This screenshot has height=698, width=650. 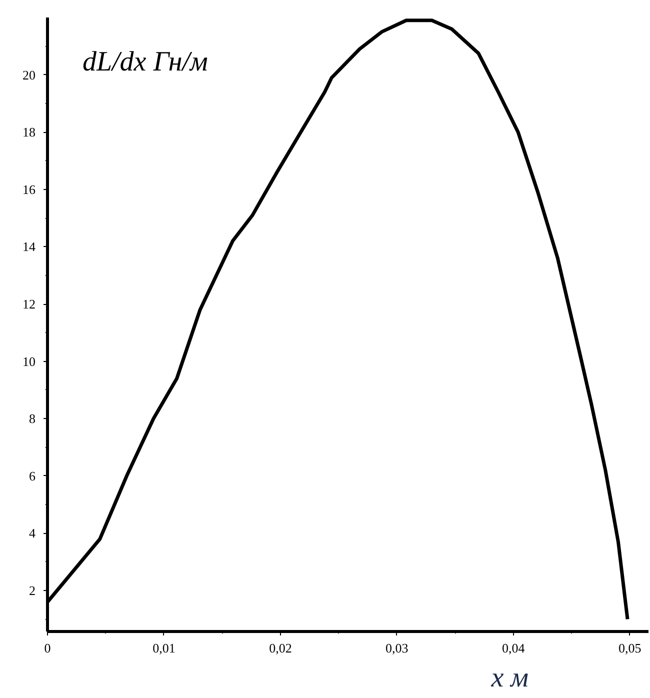 What do you see at coordinates (47, 648) in the screenshot?
I see `x-tick-label: 0` at bounding box center [47, 648].